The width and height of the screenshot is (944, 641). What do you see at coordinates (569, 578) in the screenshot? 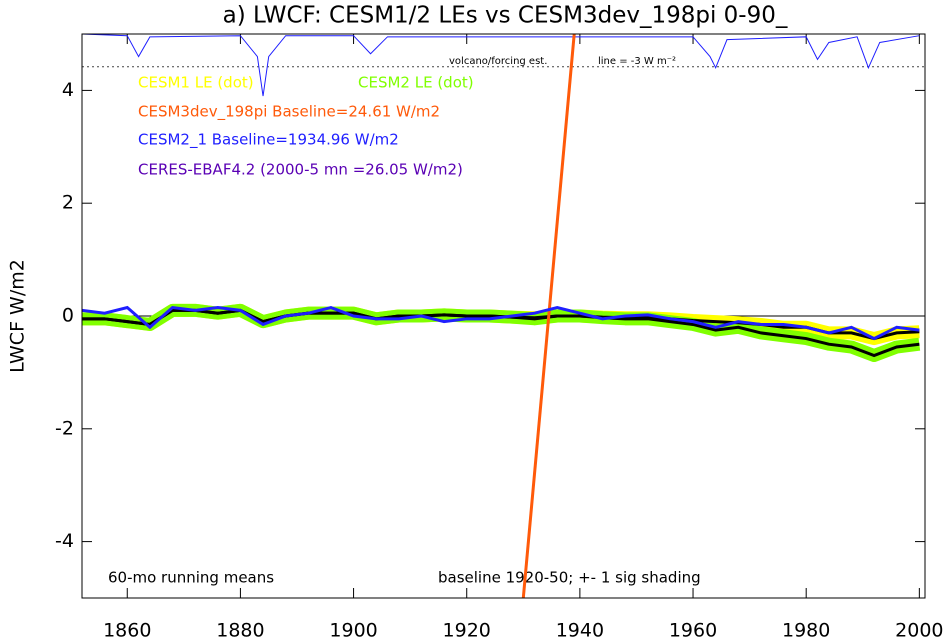
I see `annotation: baseline 1920-50; +- 1 sig shading` at bounding box center [569, 578].